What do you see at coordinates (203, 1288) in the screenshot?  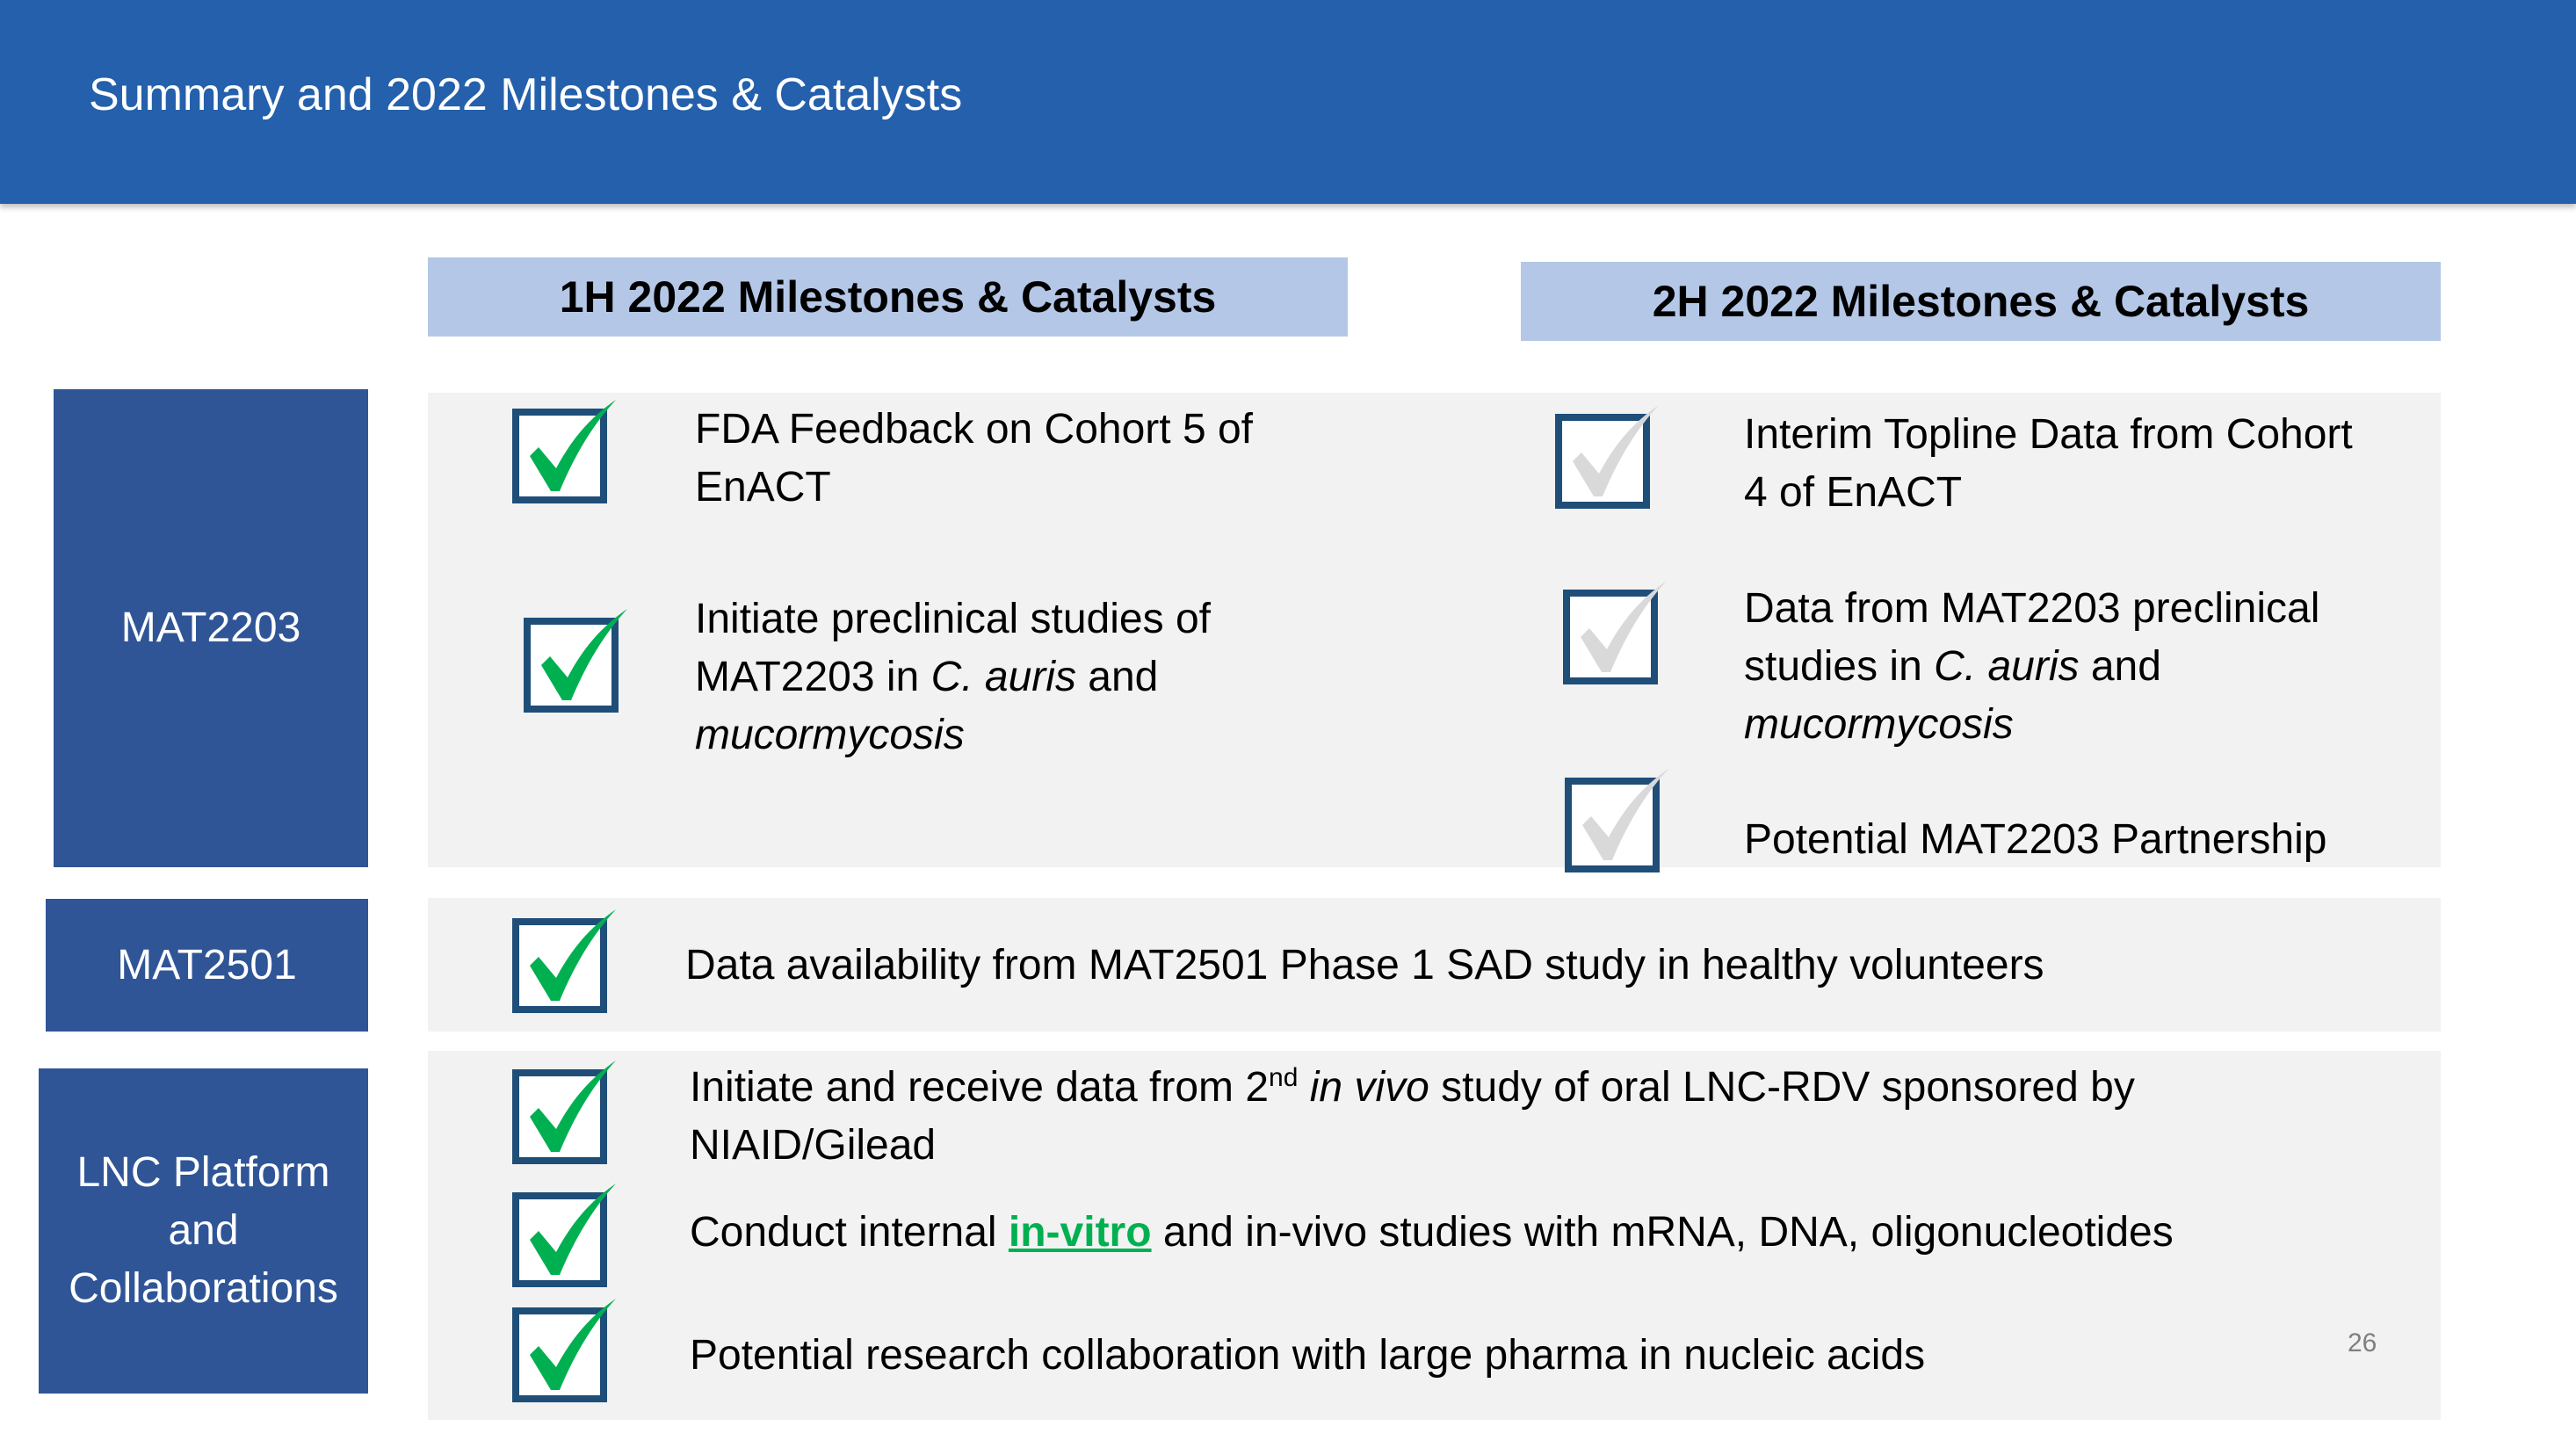 I see `row-label-line: Collaborations` at bounding box center [203, 1288].